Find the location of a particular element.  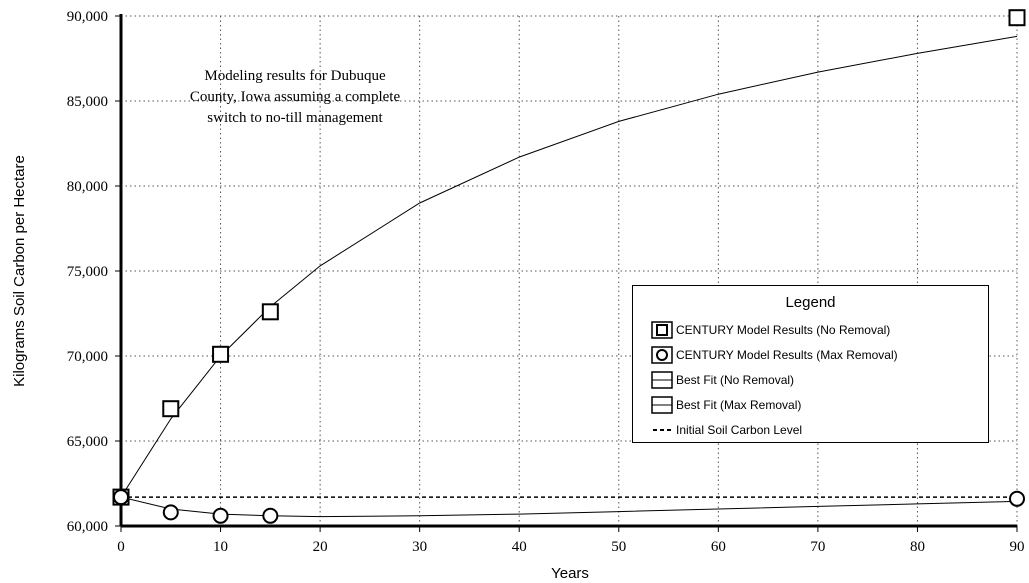

x-tick-label: 40 is located at coordinates (519, 547).